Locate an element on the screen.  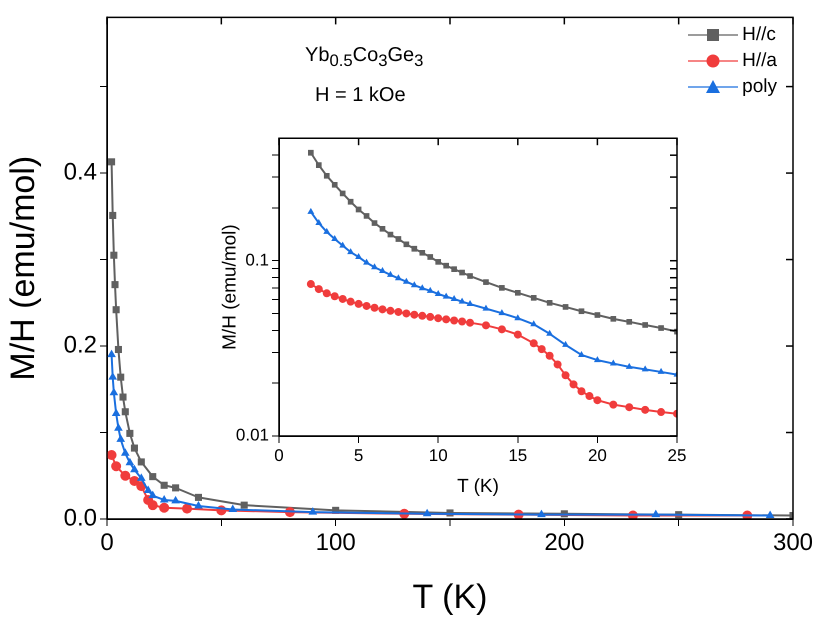
legend-label: H//c is located at coordinates (759, 35).